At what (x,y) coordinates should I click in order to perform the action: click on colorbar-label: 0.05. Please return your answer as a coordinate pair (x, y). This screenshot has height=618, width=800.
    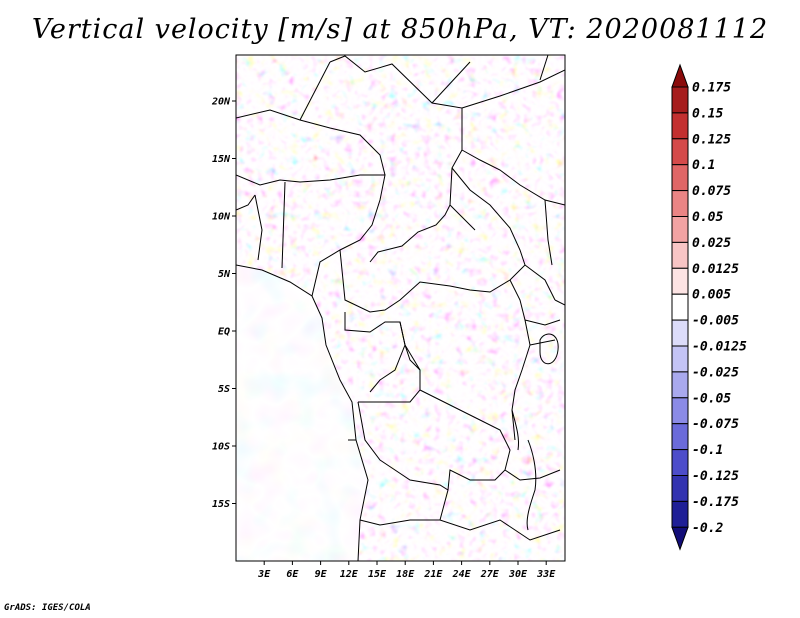
    Looking at the image, I should click on (707, 217).